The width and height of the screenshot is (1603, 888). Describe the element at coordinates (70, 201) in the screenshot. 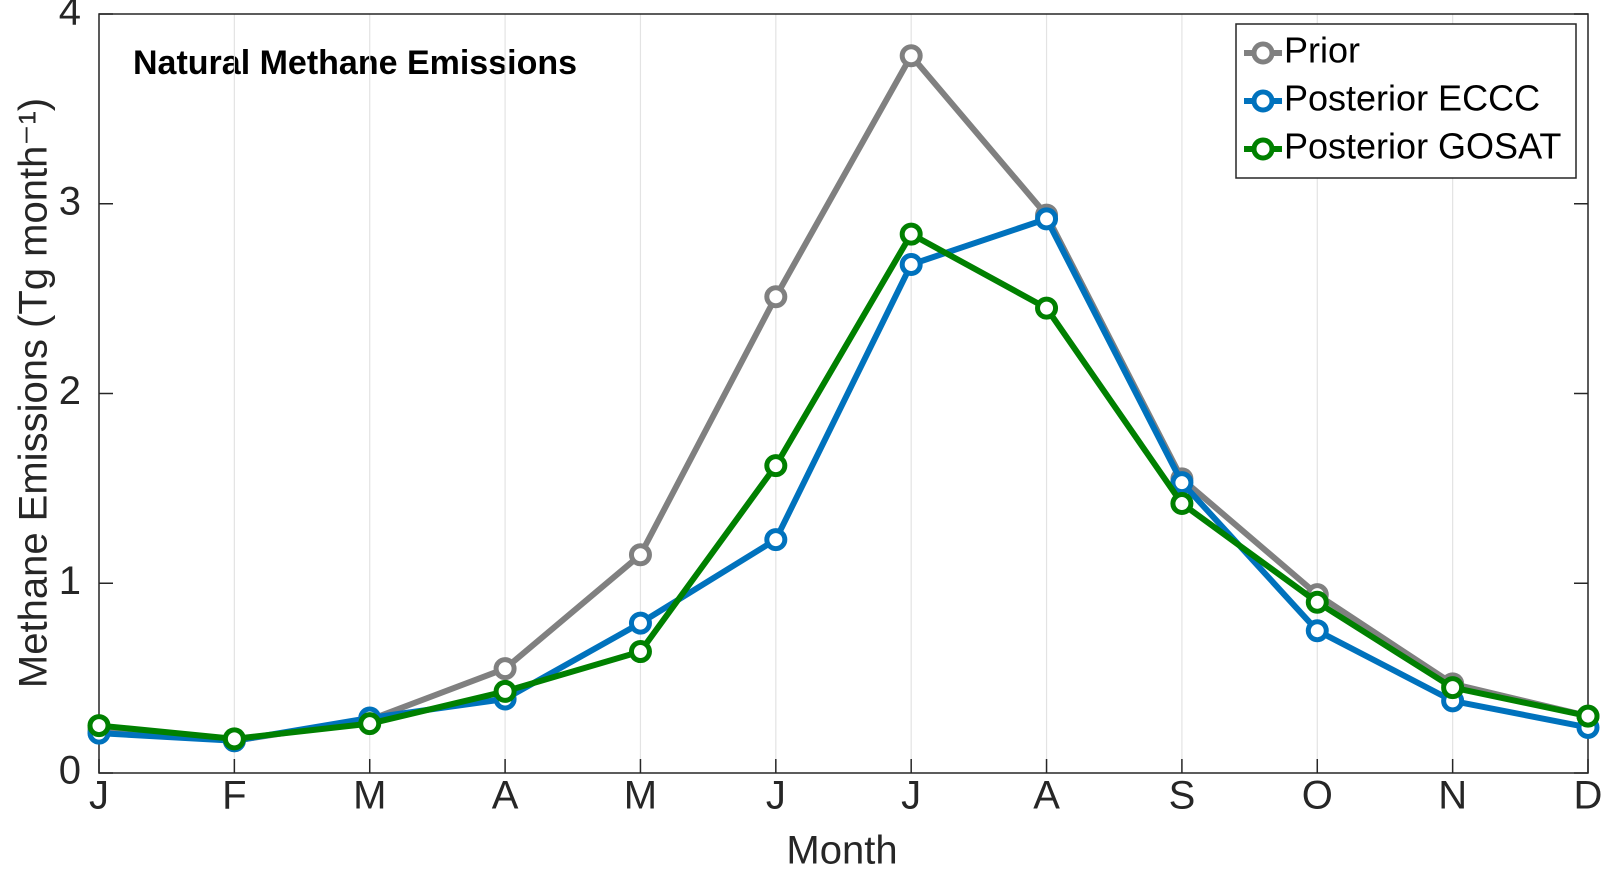

I see `y-tick-label: 3` at that location.